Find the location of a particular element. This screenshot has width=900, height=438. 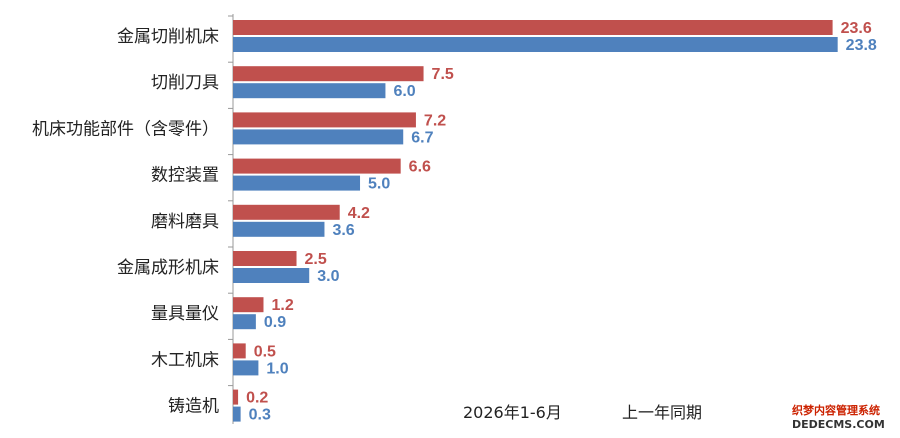

data-label: 1.2 is located at coordinates (282, 305).